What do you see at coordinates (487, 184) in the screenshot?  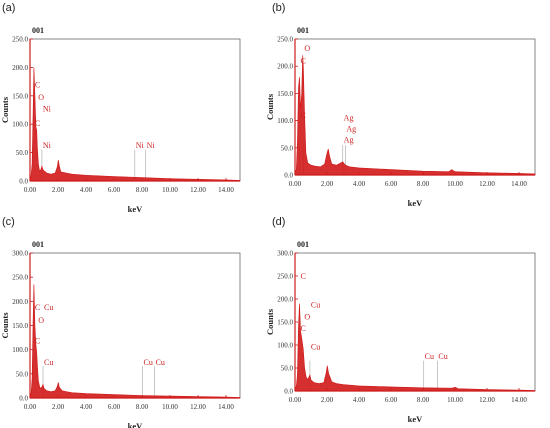 I see `x-tick-label-b-6: 12.00` at bounding box center [487, 184].